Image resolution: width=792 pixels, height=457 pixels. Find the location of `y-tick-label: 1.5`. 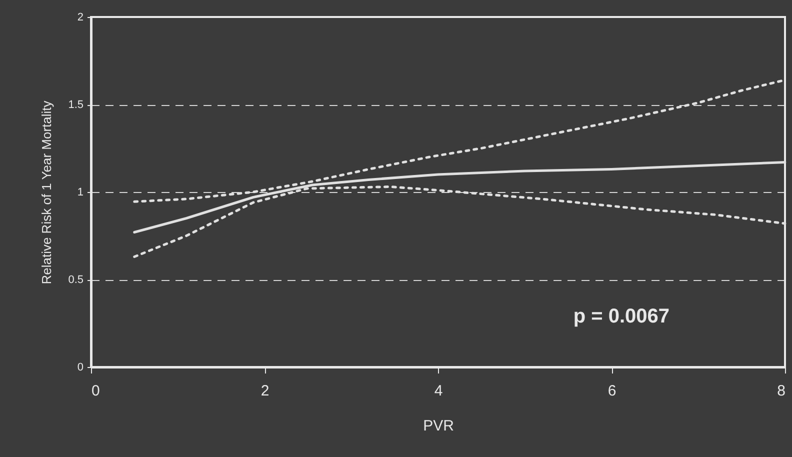

y-tick-label: 1.5 is located at coordinates (76, 105).